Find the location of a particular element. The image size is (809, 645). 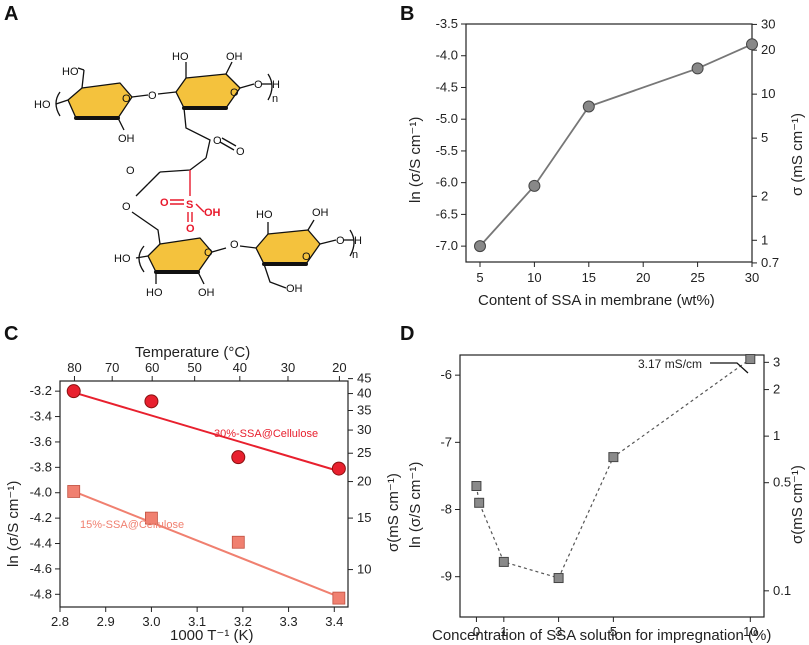

chart-c-top-tick-label: 20 is located at coordinates (339, 367).